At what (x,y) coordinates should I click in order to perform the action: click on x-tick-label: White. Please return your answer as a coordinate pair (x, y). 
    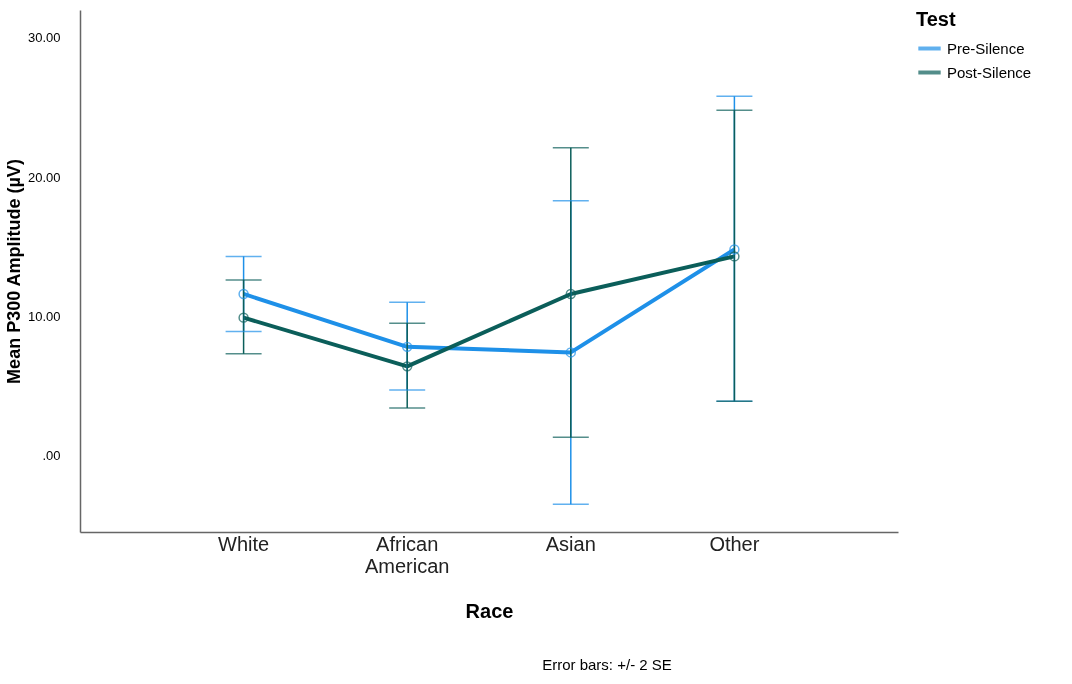
    Looking at the image, I should click on (244, 543).